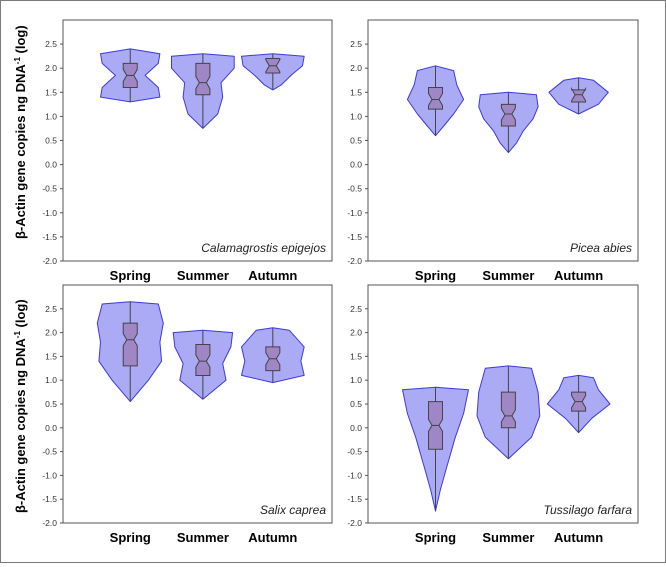  Describe the element at coordinates (263, 248) in the screenshot. I see `species-label: Calamagrostis epigejos` at that location.